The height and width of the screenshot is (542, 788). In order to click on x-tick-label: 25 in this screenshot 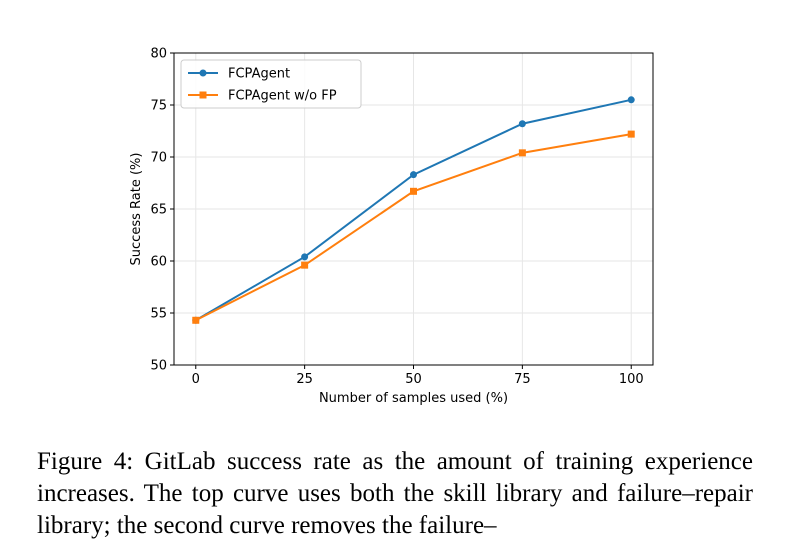, I will do `click(304, 379)`.